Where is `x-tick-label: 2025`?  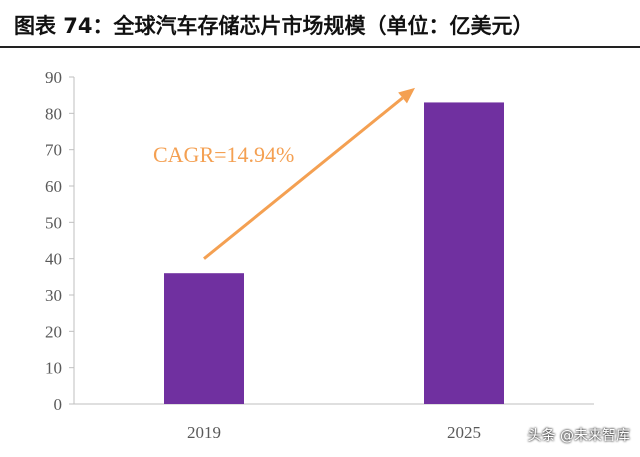 x-tick-label: 2025 is located at coordinates (464, 432).